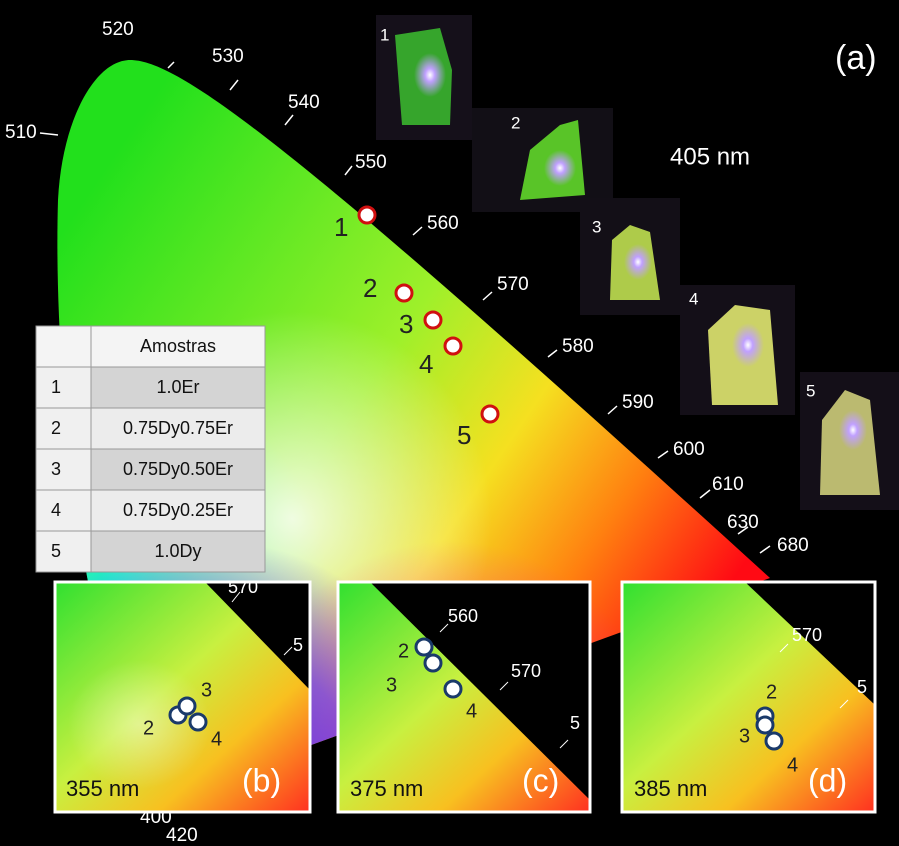  Describe the element at coordinates (542, 160) in the screenshot. I see `photo: 2` at that location.